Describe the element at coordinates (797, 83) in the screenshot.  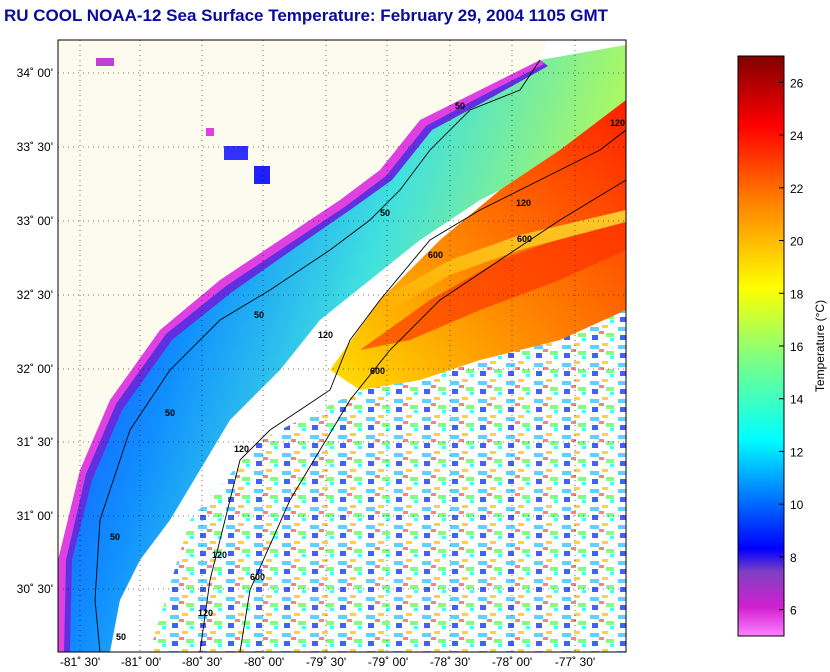
I see `colorbar-tick-label: 26` at that location.